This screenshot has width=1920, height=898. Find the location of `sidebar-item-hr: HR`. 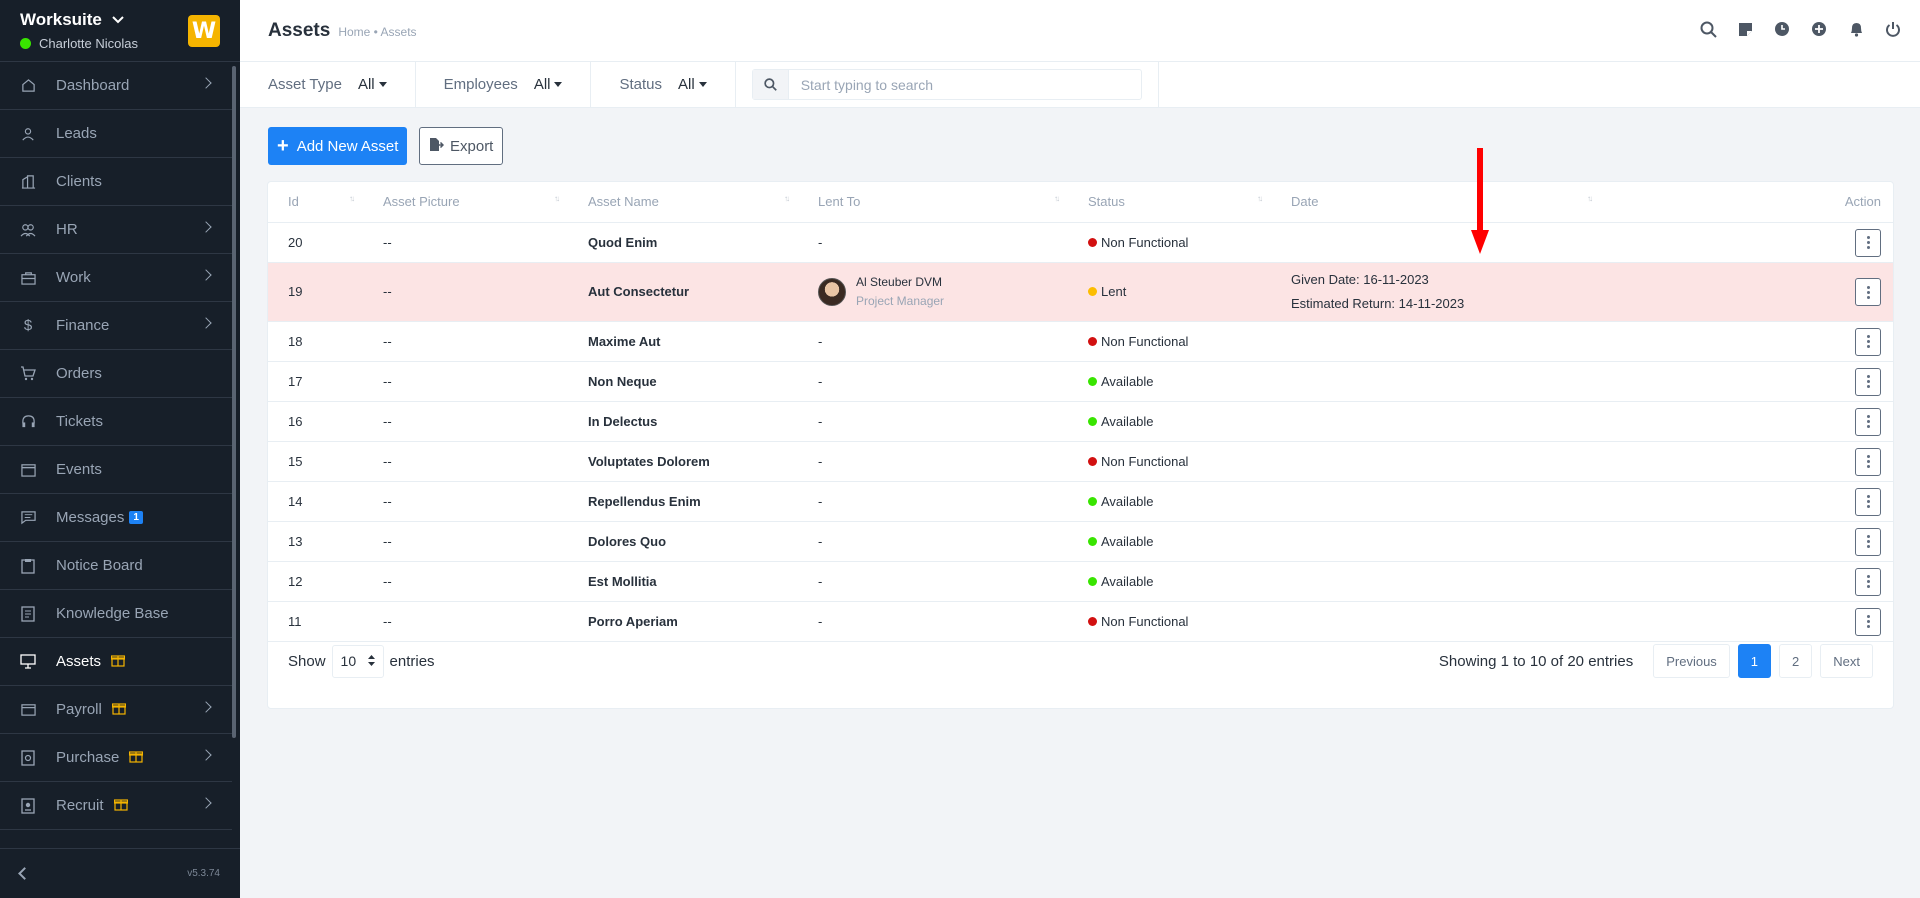

sidebar-item-hr: HR is located at coordinates (116, 230).